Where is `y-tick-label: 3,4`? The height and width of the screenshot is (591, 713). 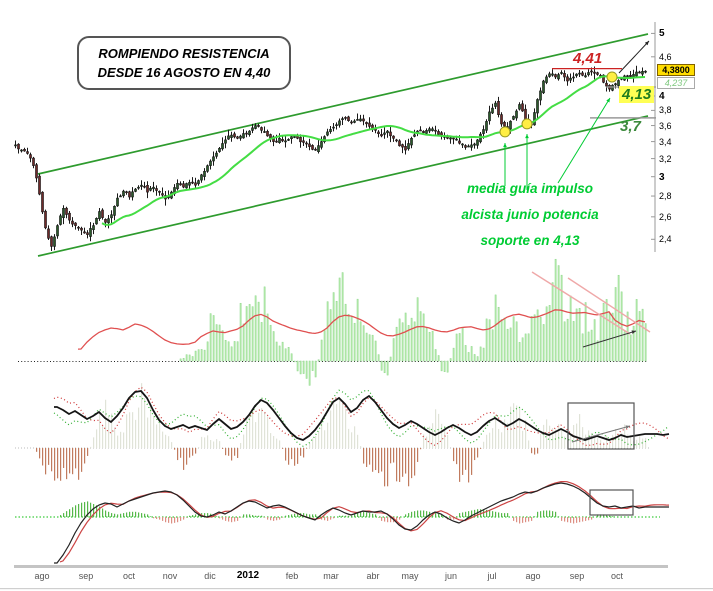 y-tick-label: 3,4 is located at coordinates (665, 141).